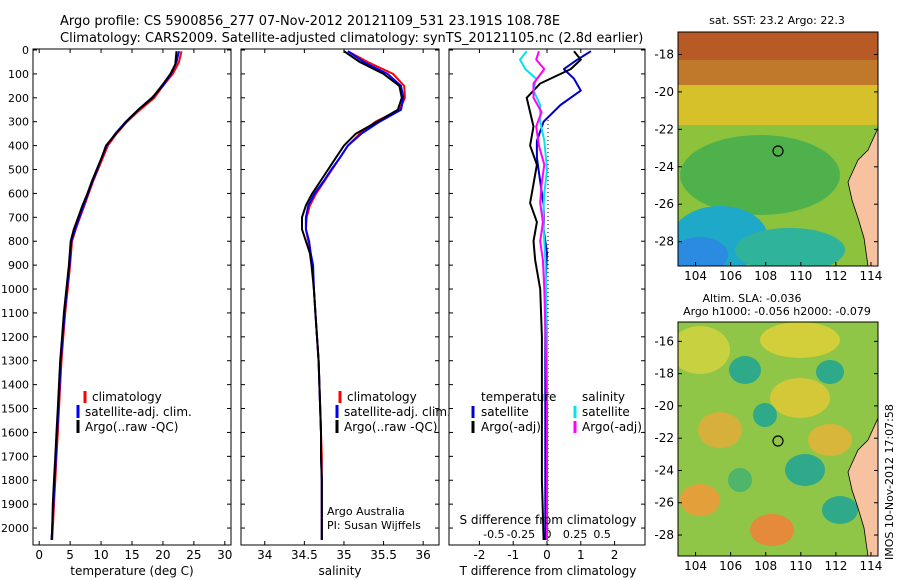  What do you see at coordinates (131, 555) in the screenshot?
I see `x-tick-label: 15` at bounding box center [131, 555].